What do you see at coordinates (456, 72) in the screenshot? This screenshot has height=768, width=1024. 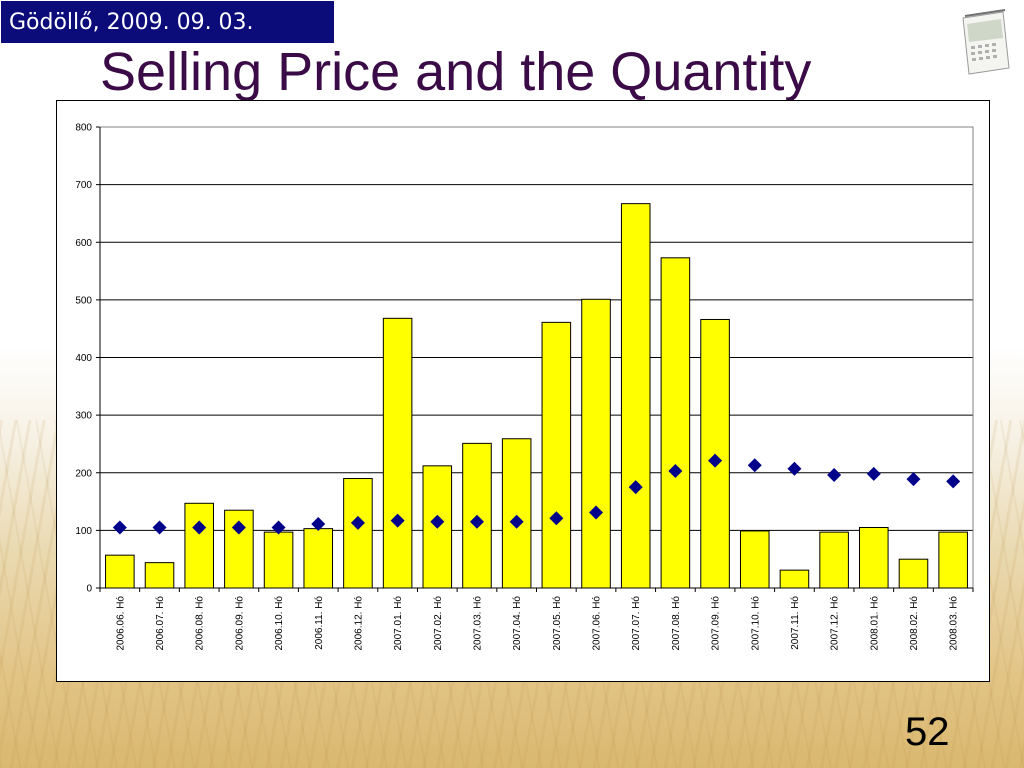 I see `slide-title: Selling Price and the Quantity` at bounding box center [456, 72].